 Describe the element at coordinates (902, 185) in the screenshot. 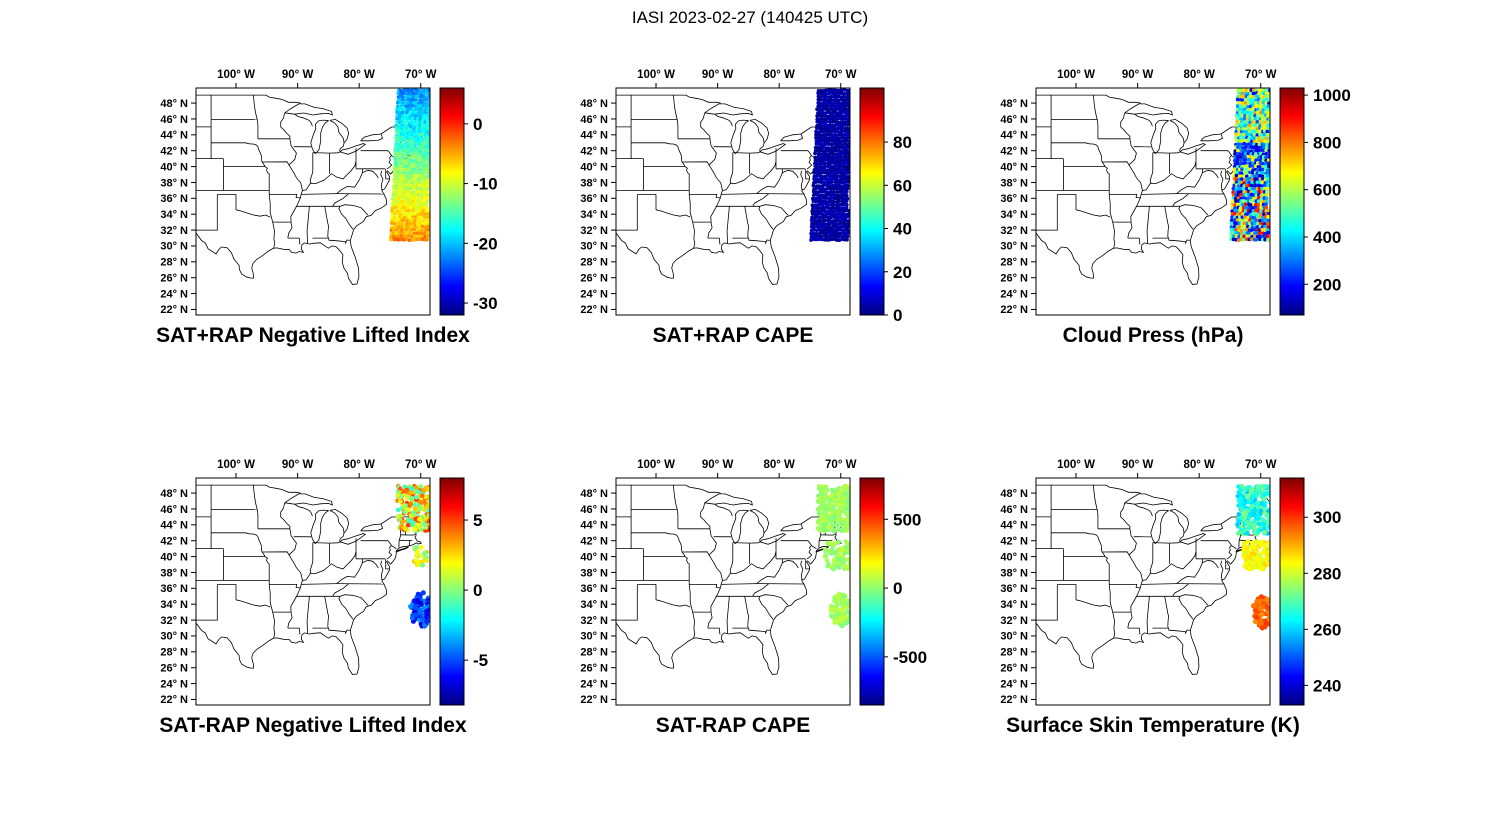

I see `colorbar-tick-label: 60` at that location.